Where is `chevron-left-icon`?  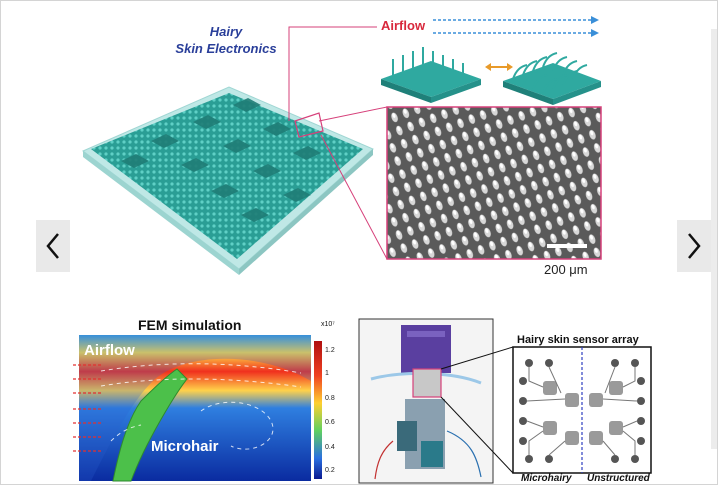 chevron-left-icon is located at coordinates (52, 246).